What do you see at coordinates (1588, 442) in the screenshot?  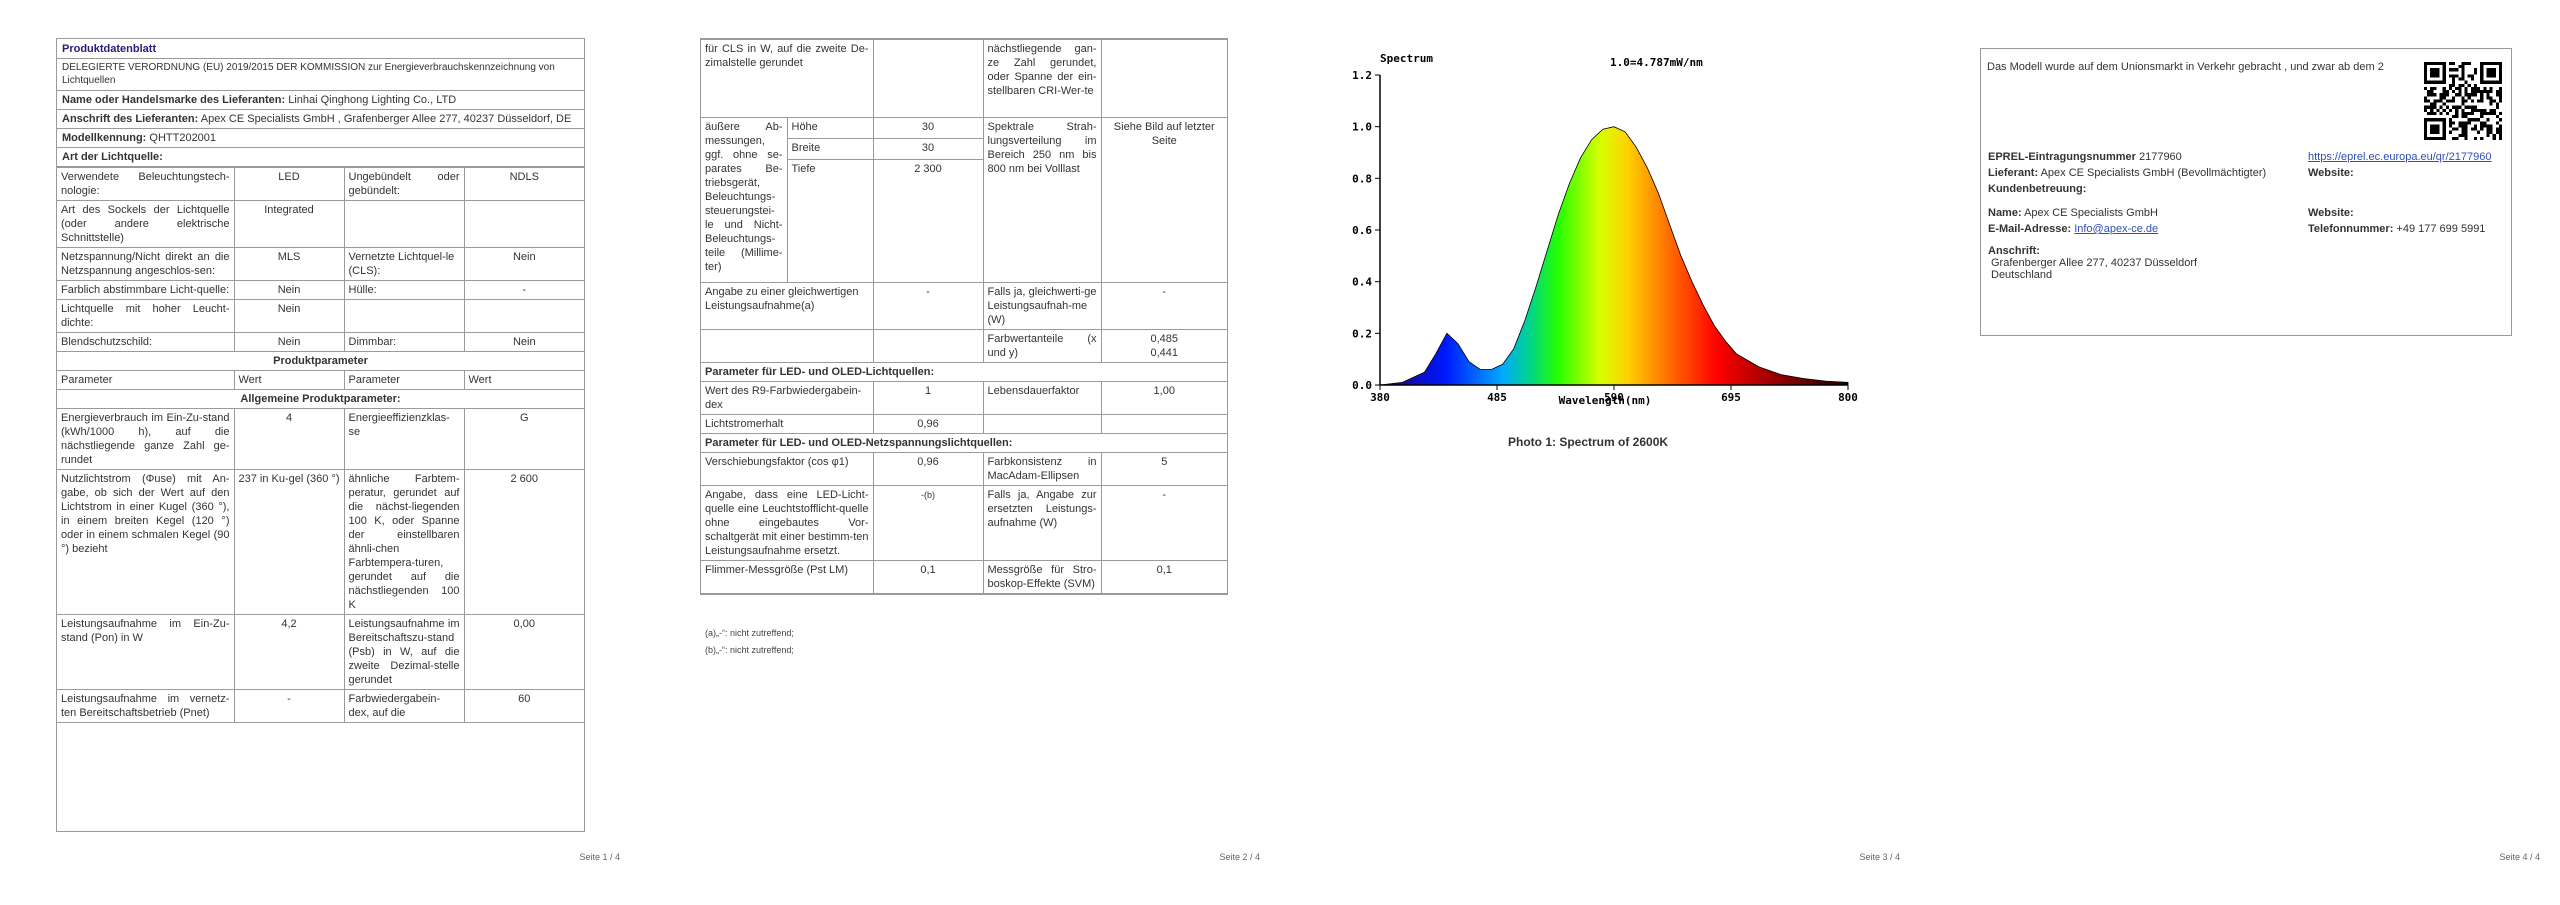 I see `chart-caption: Photo 1: Spectrum of 2600K` at bounding box center [1588, 442].